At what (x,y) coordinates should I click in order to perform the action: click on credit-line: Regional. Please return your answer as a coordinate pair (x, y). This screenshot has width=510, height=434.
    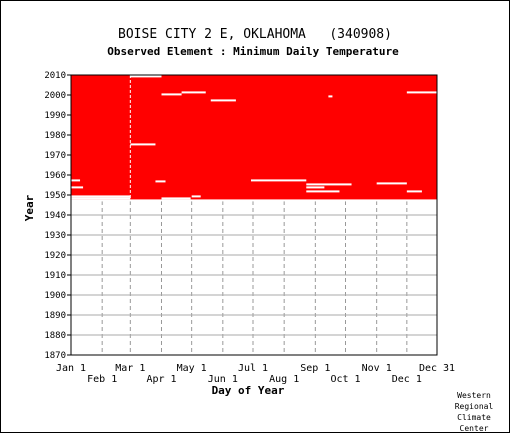
    Looking at the image, I should click on (474, 406).